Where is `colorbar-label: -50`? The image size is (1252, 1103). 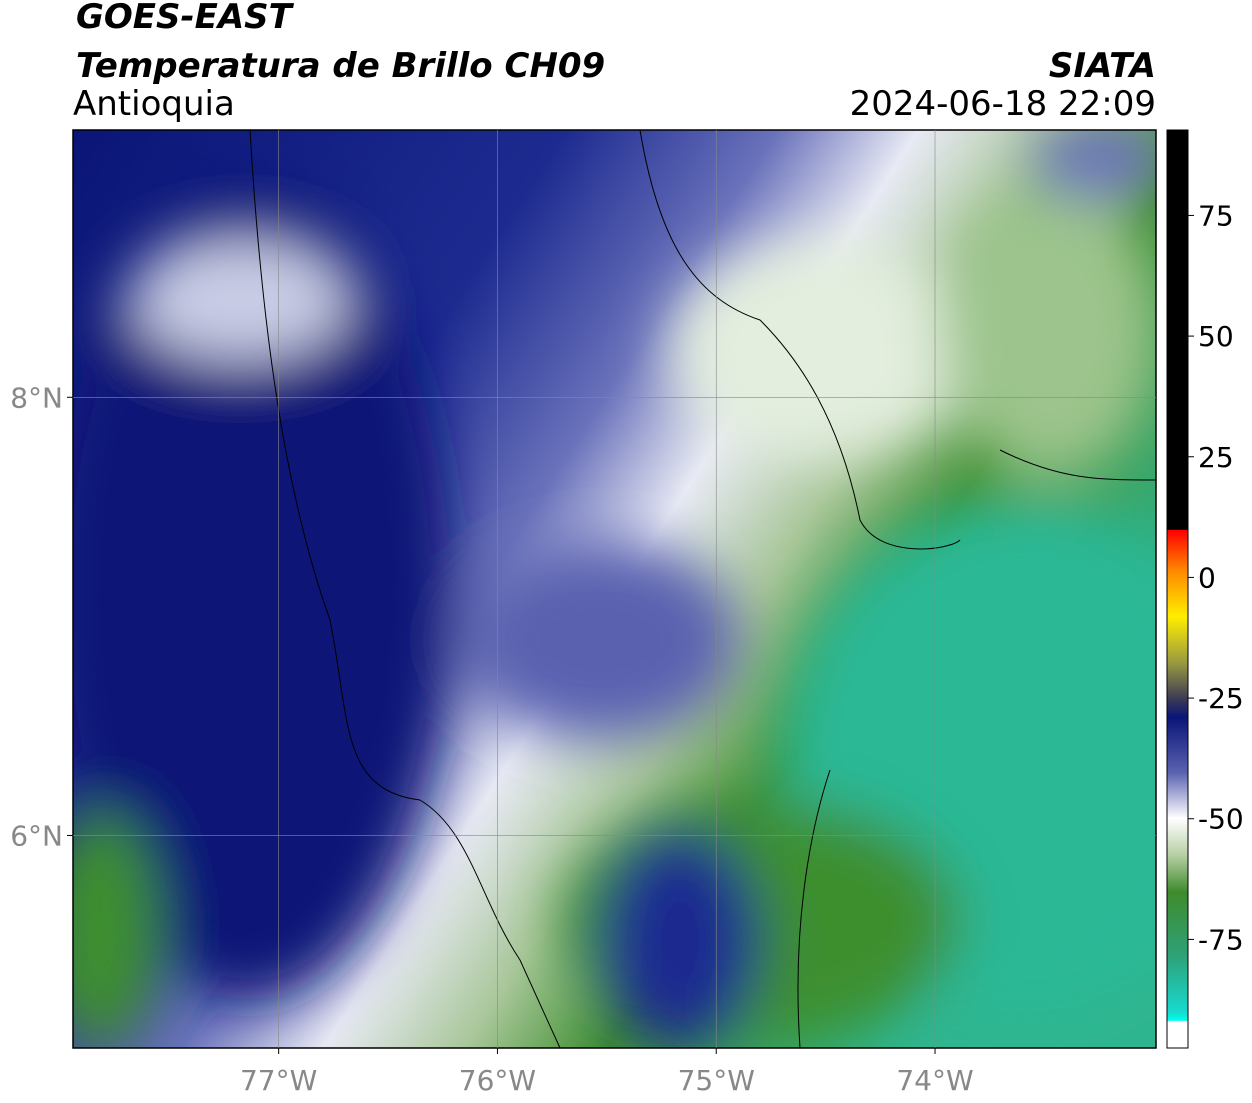 colorbar-label: -50 is located at coordinates (1221, 819).